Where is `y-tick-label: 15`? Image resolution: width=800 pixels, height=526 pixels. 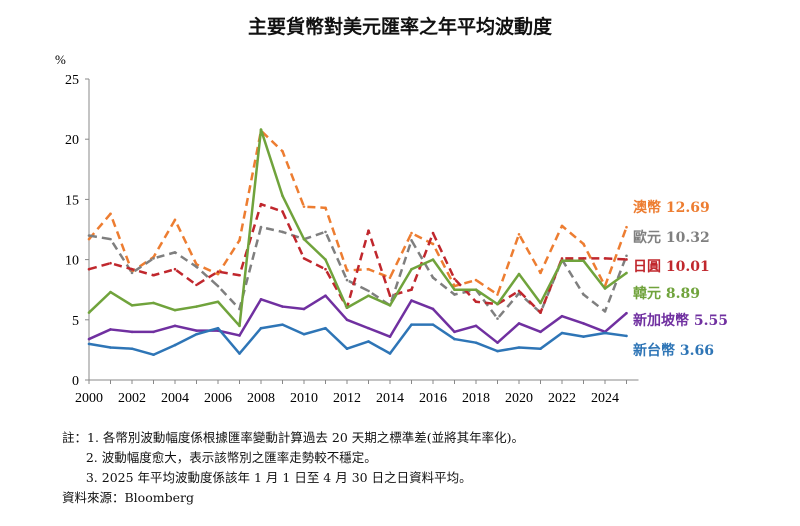 y-tick-label: 15 is located at coordinates (72, 200).